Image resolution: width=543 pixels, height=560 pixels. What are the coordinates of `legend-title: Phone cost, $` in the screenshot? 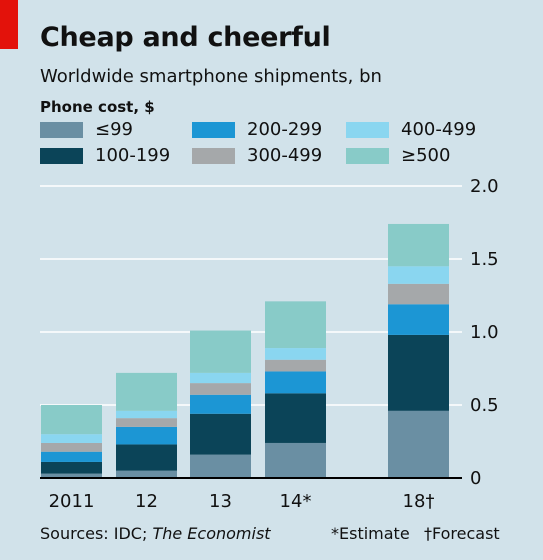 It's located at (97, 107).